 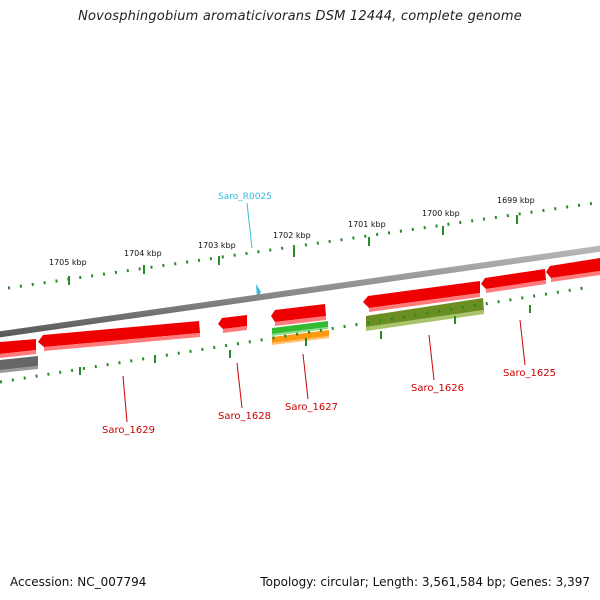 I want to click on scale-label: 1700 kbp, so click(x=441, y=213).